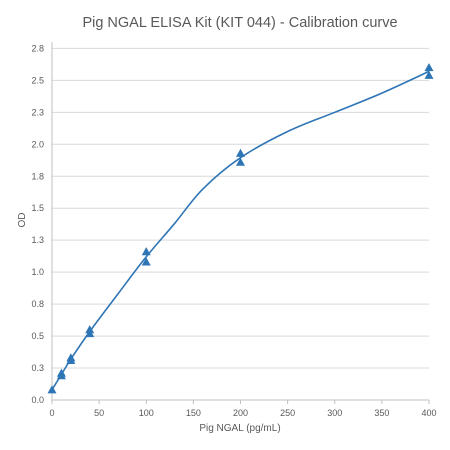 The width and height of the screenshot is (450, 450). What do you see at coordinates (37, 304) in the screenshot?
I see `y-tick-label: 0.8` at bounding box center [37, 304].